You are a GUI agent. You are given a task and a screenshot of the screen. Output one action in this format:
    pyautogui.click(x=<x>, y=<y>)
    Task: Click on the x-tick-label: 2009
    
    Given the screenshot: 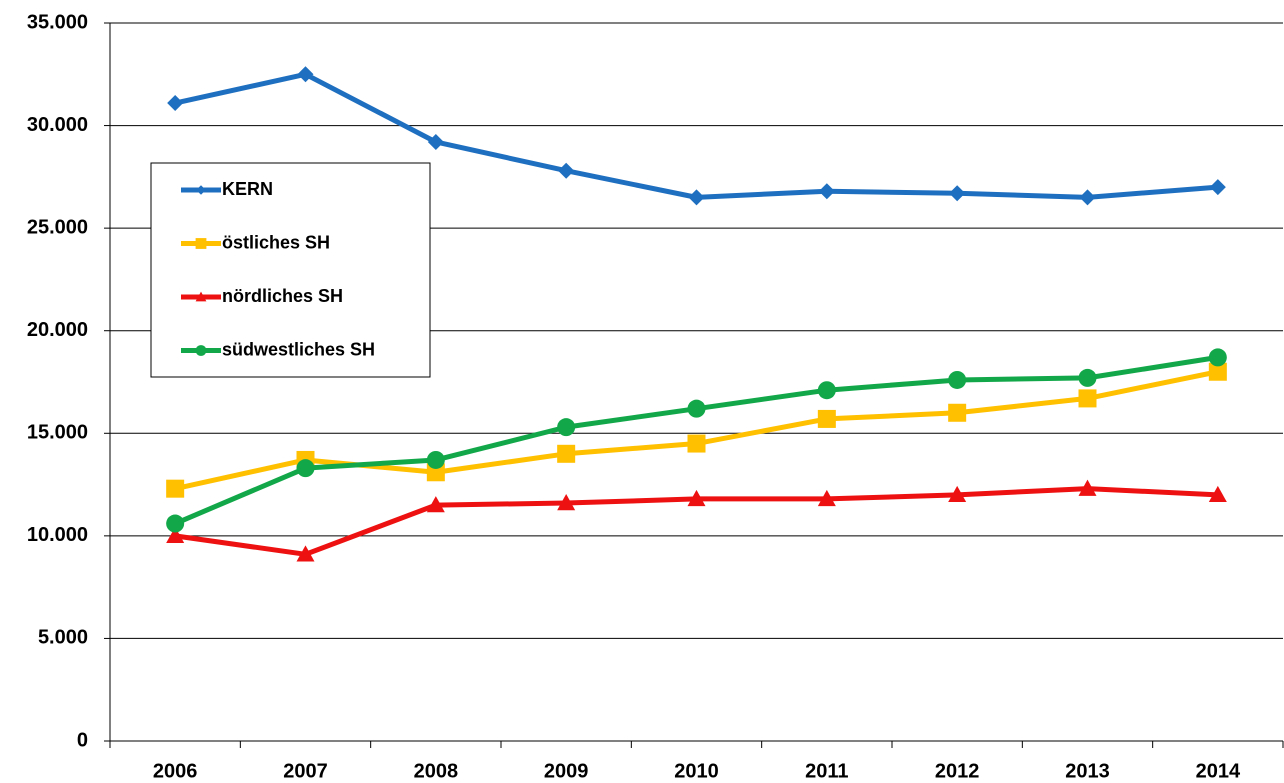 What is the action you would take?
    pyautogui.click(x=566, y=771)
    